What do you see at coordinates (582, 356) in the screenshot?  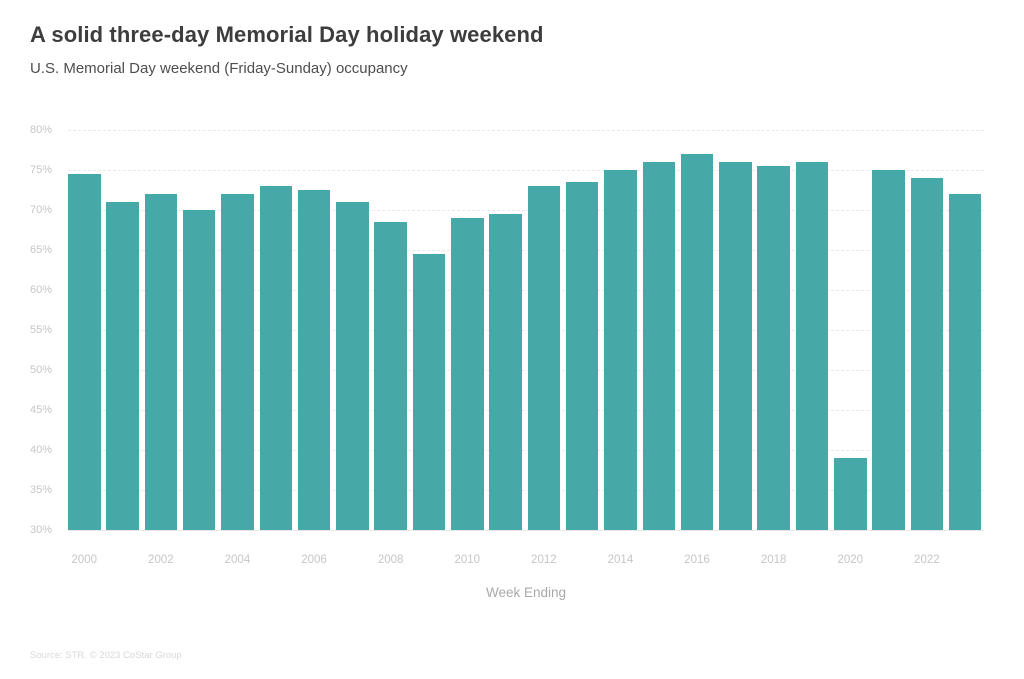 I see `bar-2013` at bounding box center [582, 356].